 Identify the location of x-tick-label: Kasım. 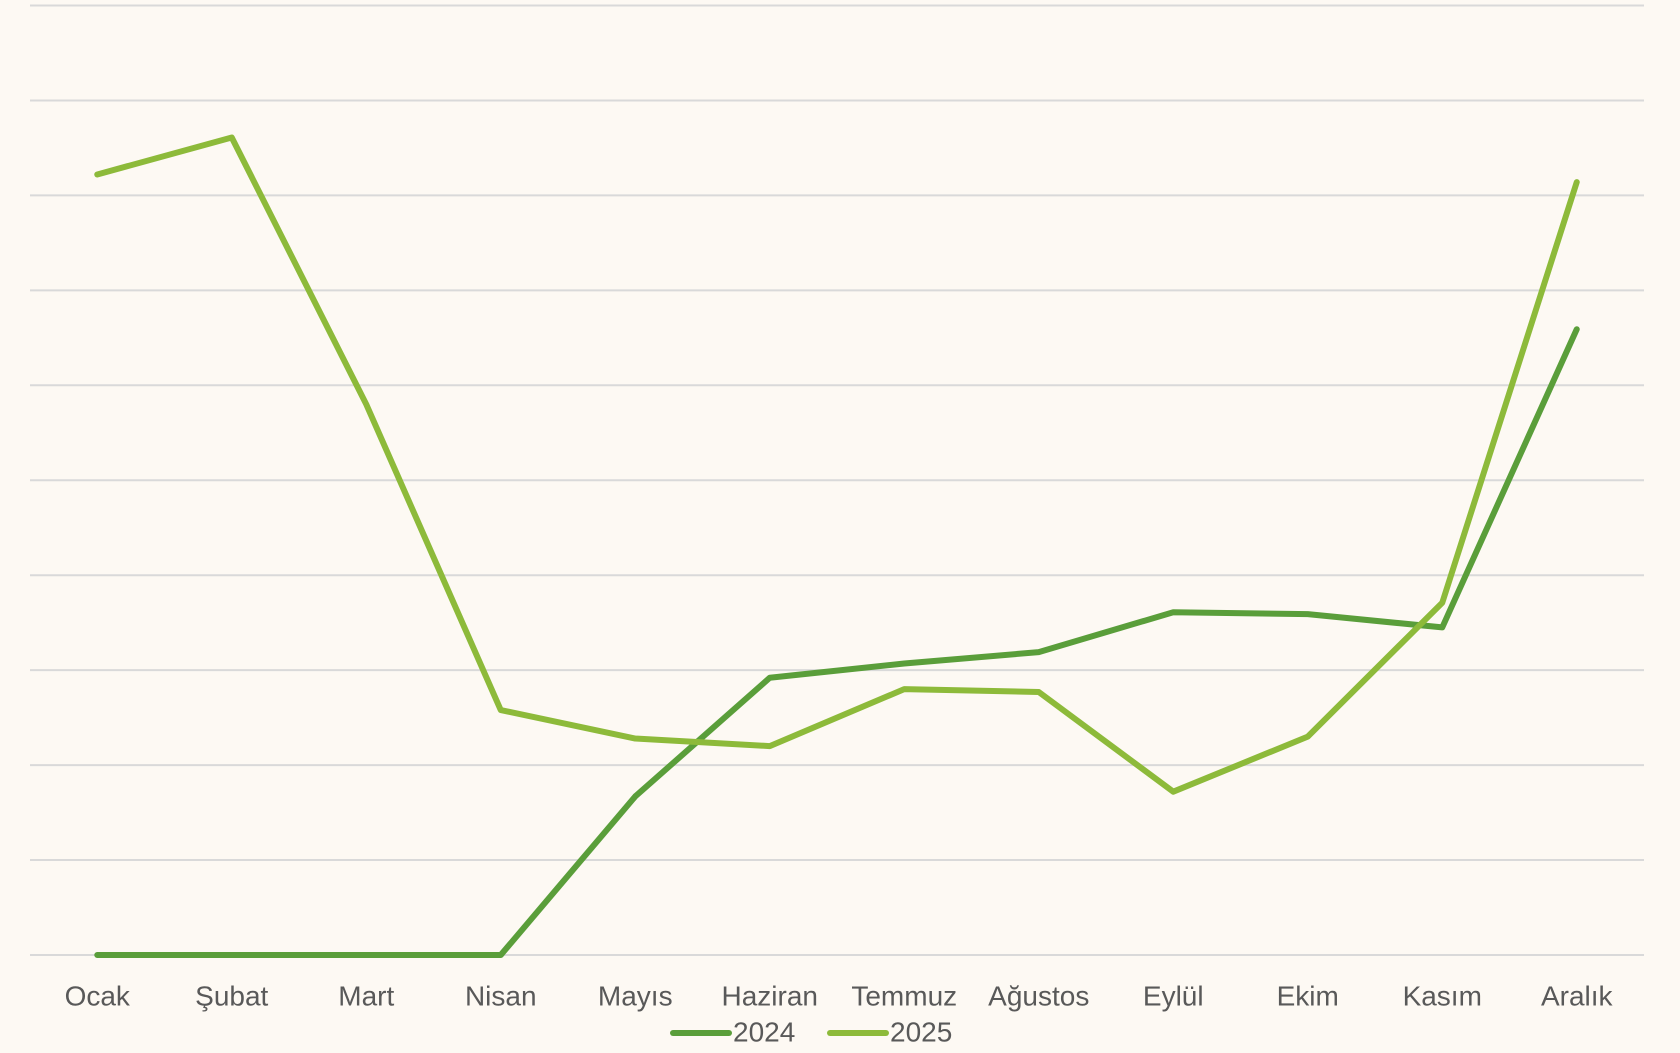
(1442, 995).